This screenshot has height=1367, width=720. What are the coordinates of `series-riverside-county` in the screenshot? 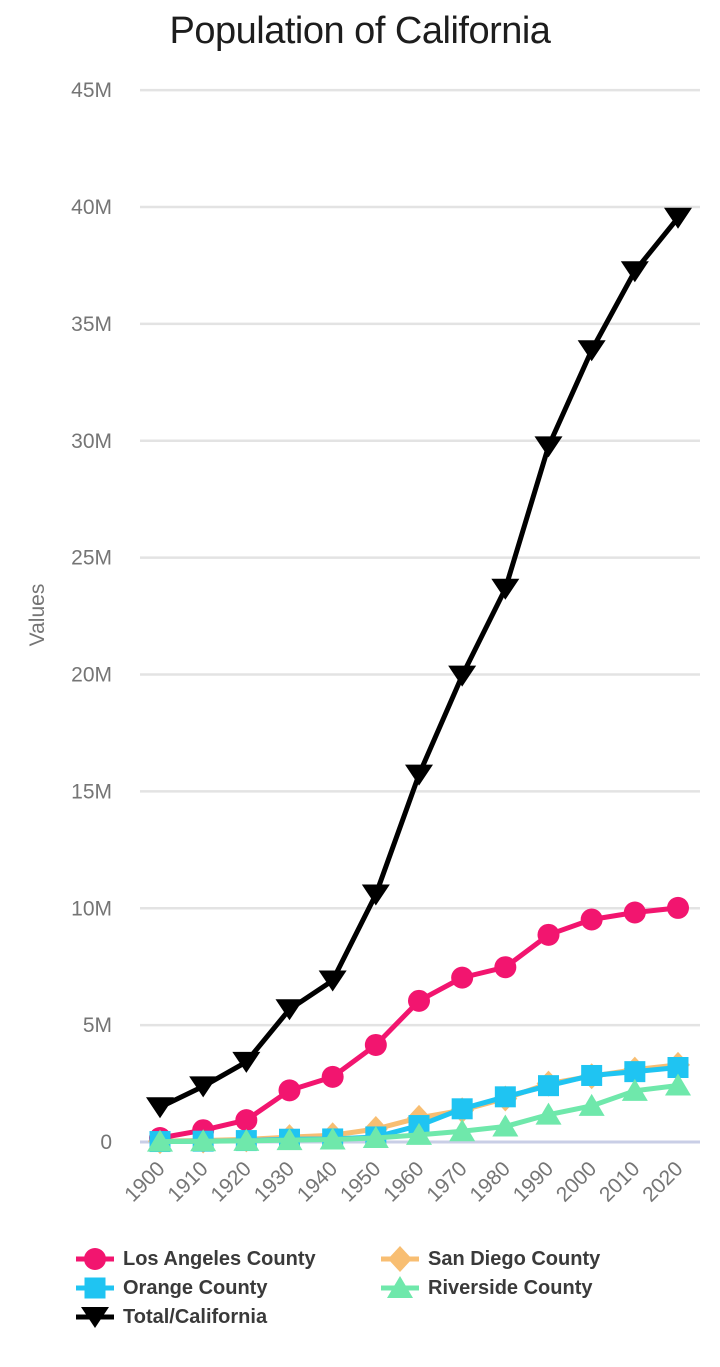 It's located at (419, 1112).